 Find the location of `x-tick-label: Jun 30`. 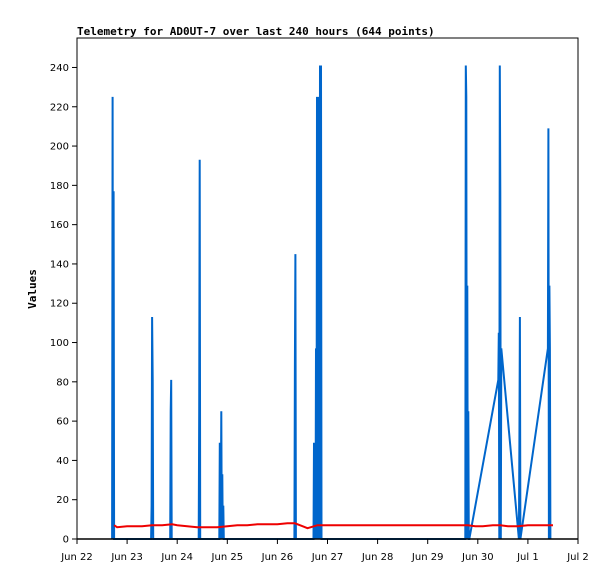

x-tick-label: Jun 30 is located at coordinates (477, 557).